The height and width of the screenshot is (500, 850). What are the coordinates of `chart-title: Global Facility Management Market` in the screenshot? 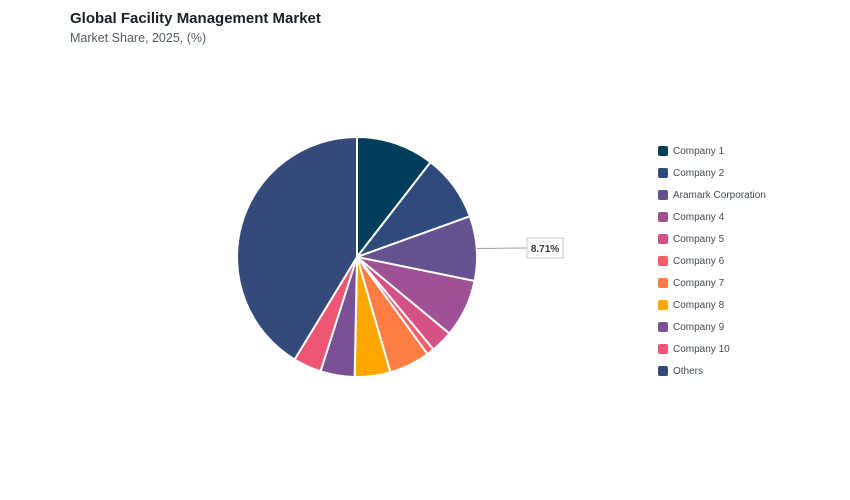 It's located at (195, 18).